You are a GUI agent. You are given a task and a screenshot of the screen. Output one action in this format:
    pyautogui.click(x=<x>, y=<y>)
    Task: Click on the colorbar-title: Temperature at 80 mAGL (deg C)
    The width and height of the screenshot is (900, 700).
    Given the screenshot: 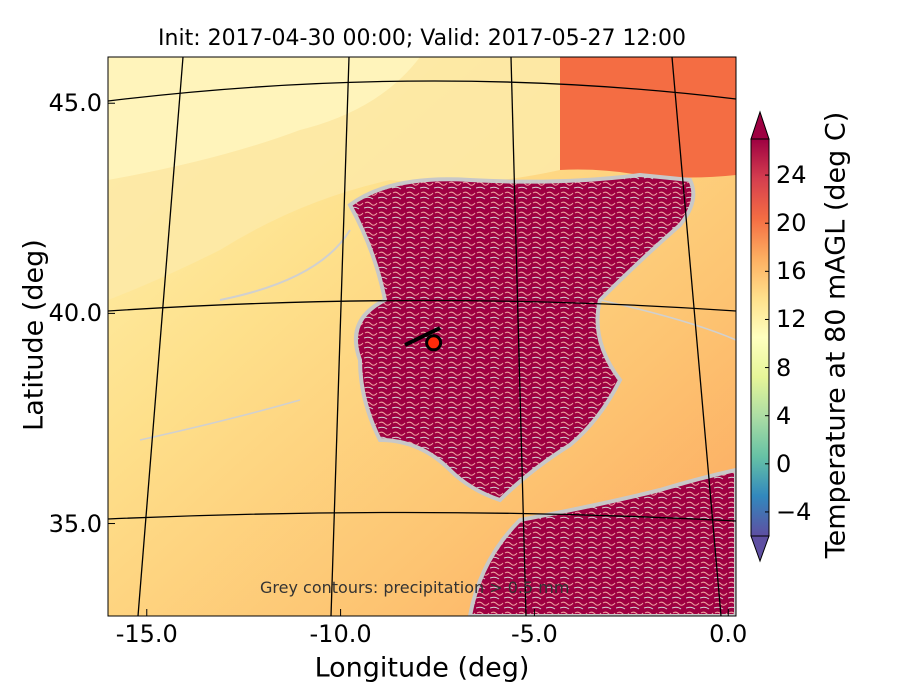 What is the action you would take?
    pyautogui.click(x=836, y=335)
    